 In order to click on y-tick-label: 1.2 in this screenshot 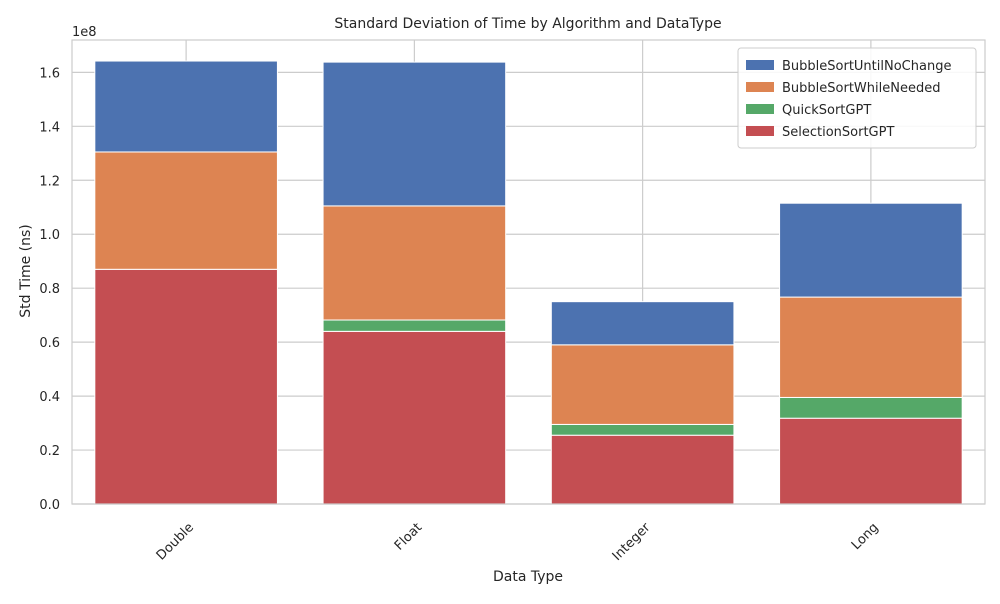, I will do `click(49, 181)`.